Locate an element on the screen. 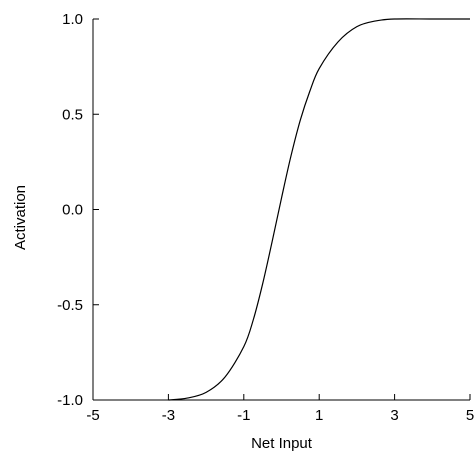 This screenshot has width=474, height=456. x-tick-label: -1 is located at coordinates (243, 415).